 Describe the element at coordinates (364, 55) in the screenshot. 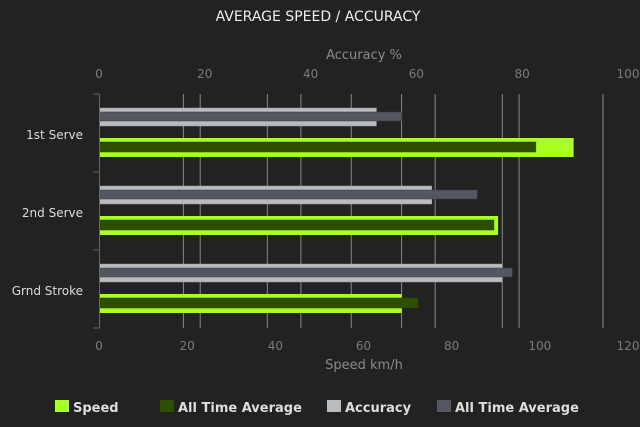

I see `top-axis-title: Accuracy %` at that location.